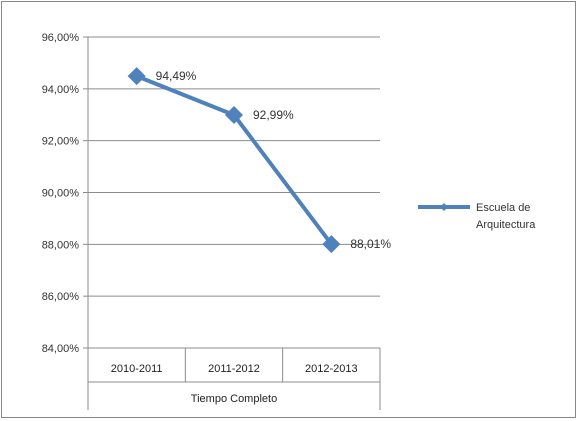  Describe the element at coordinates (176, 76) in the screenshot. I see `data-label: 94,49%` at that location.